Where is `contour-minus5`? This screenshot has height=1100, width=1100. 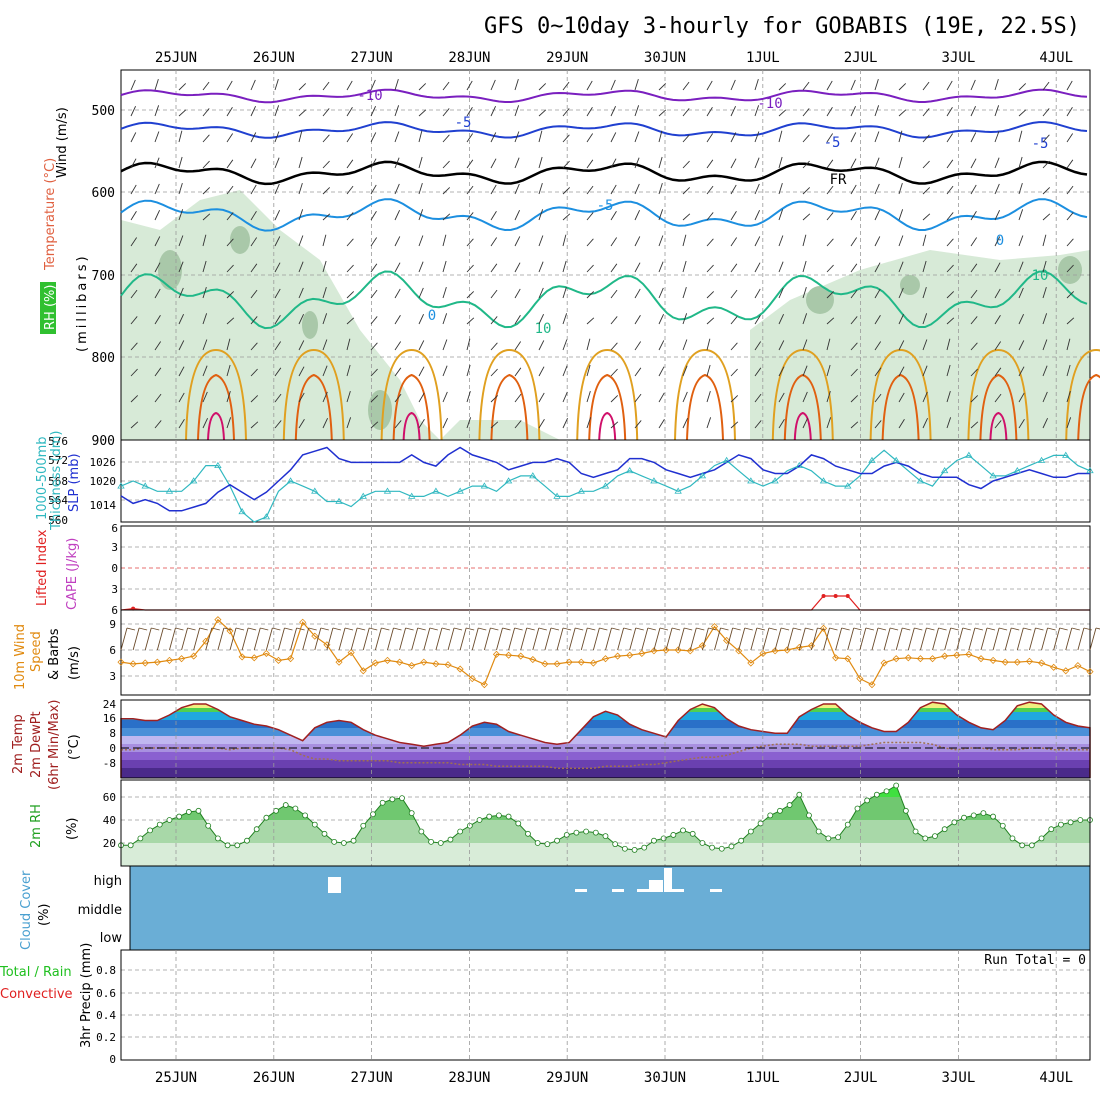 contour-minus5 is located at coordinates (604, 130).